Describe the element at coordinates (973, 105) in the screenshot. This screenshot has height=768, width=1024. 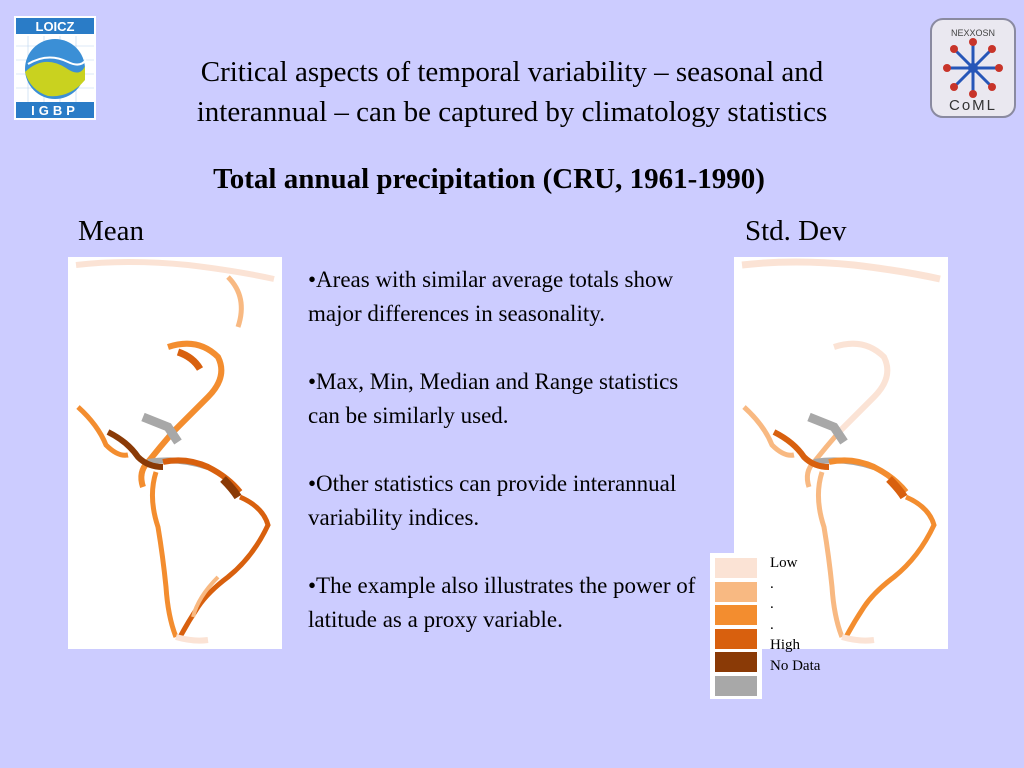
I see `logo-coml-text: CoML` at that location.